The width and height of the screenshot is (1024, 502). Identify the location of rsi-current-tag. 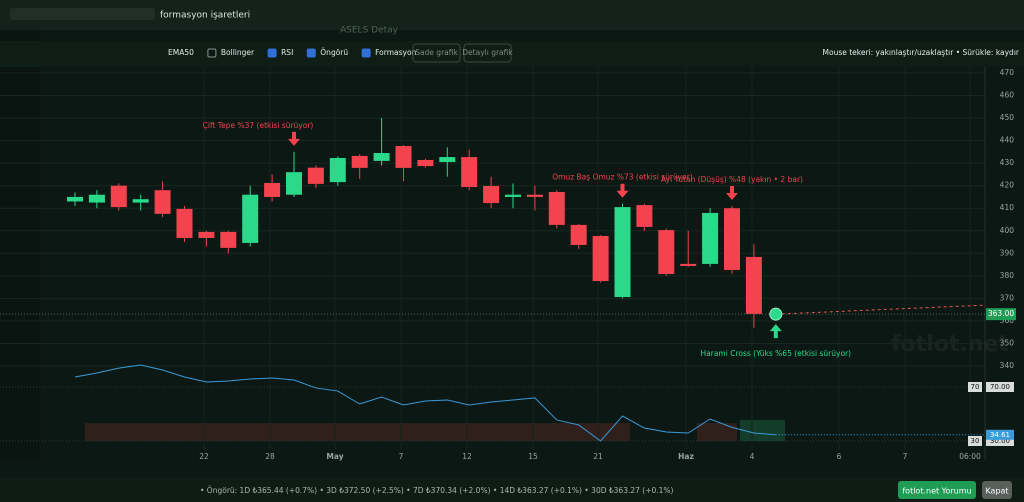
(1000, 434).